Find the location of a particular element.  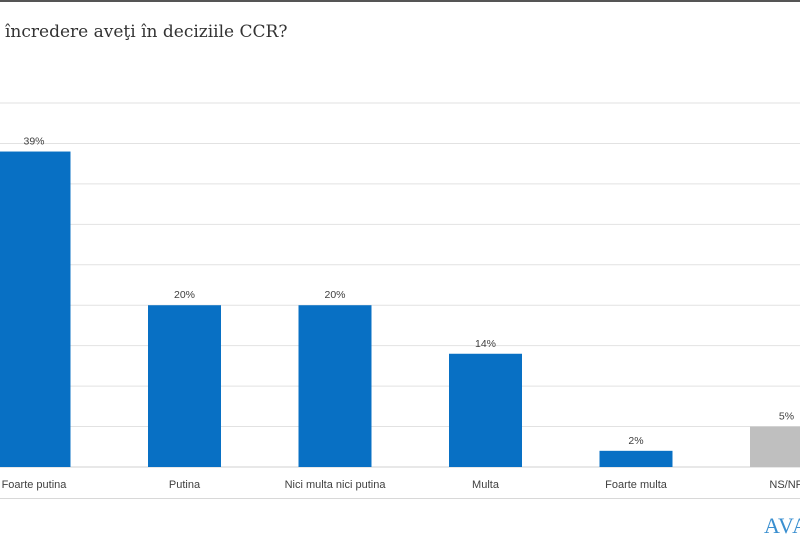

data-label-1: 20% is located at coordinates (184, 295).